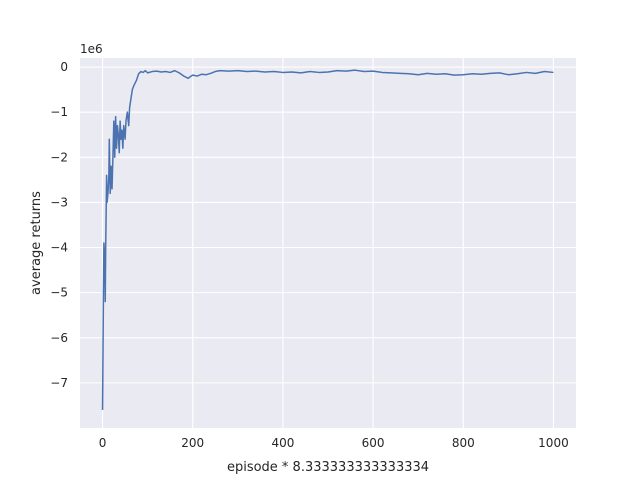 The height and width of the screenshot is (480, 640). What do you see at coordinates (59, 225) in the screenshot?
I see `y-tick-labels: 0 −1 −2 −3 −4 −5 −6 −7` at bounding box center [59, 225].